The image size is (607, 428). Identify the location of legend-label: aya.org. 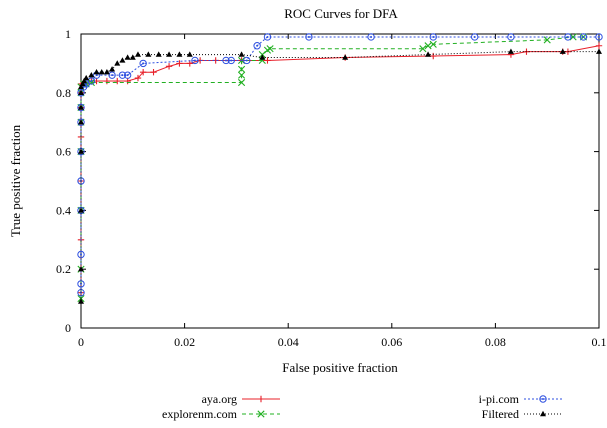
(219, 399).